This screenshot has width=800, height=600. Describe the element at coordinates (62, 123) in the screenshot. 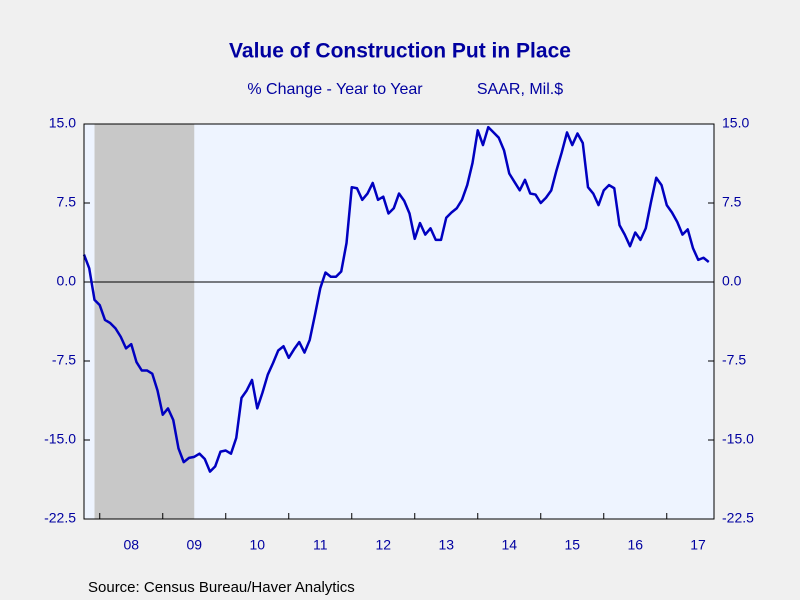

I see `y-tick-label: 15.0` at that location.